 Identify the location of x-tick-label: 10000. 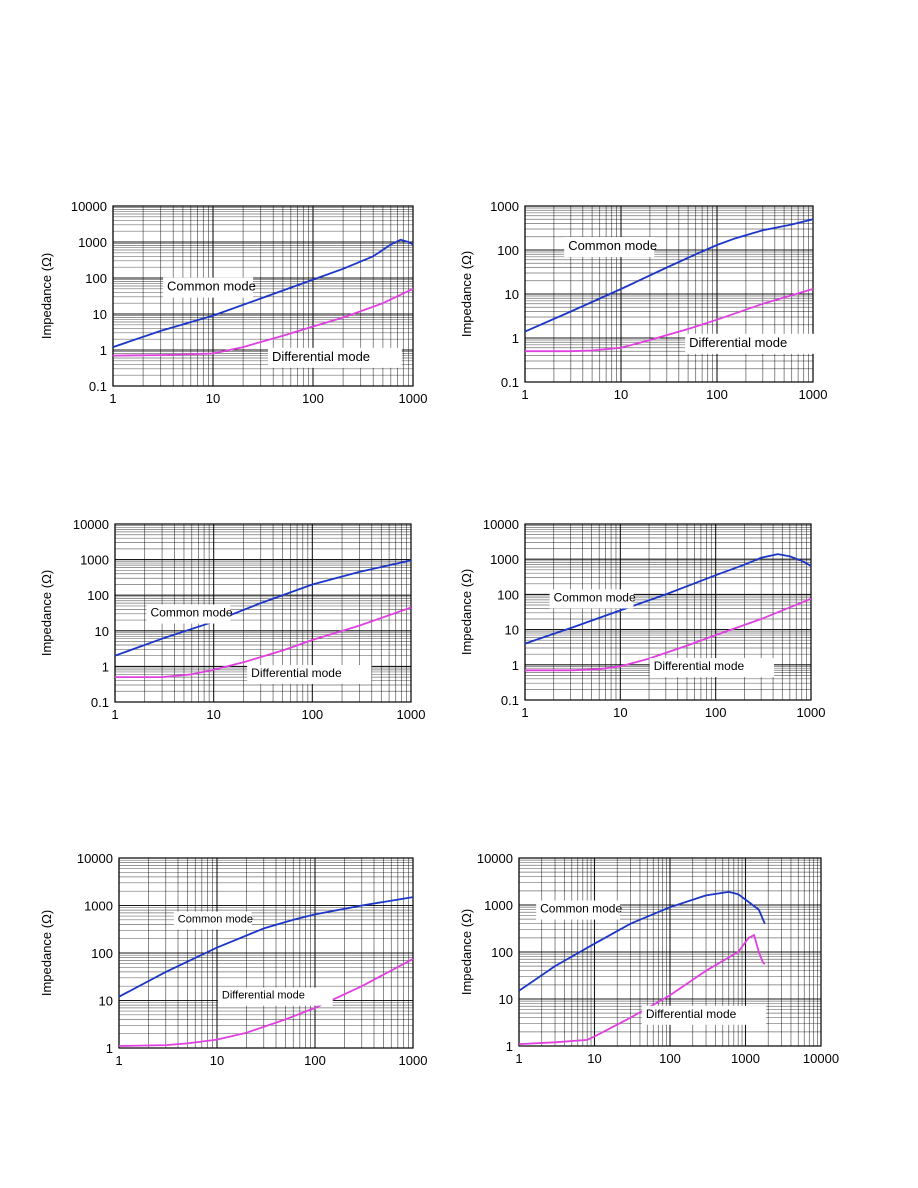
(821, 1058).